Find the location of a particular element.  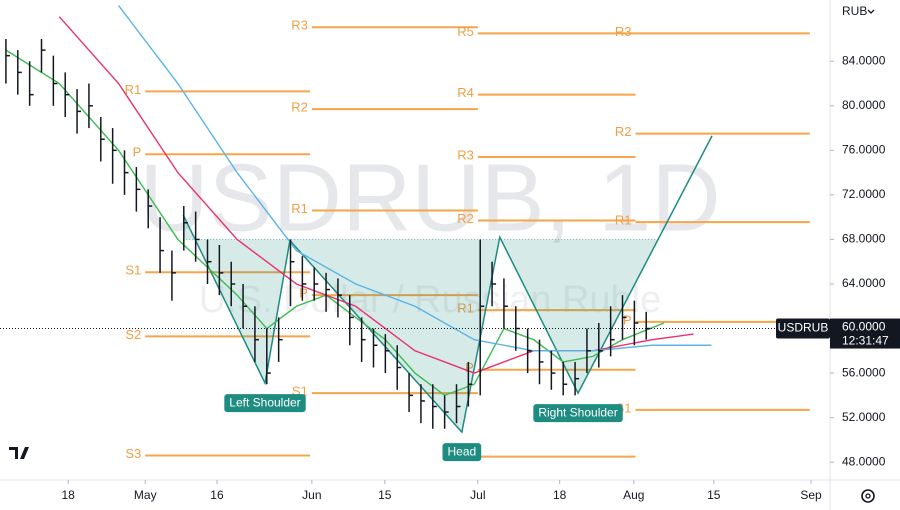

symbol-label: USDRUB is located at coordinates (803, 328).